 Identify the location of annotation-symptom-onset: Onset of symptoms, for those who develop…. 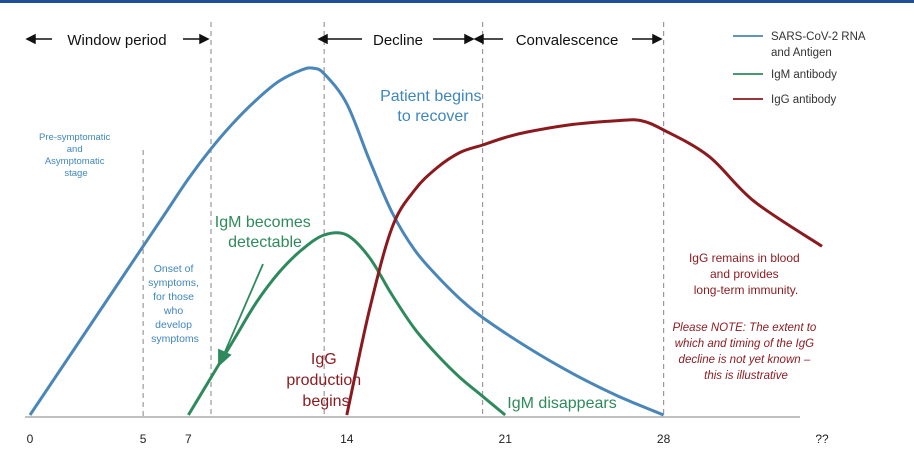
(175, 304).